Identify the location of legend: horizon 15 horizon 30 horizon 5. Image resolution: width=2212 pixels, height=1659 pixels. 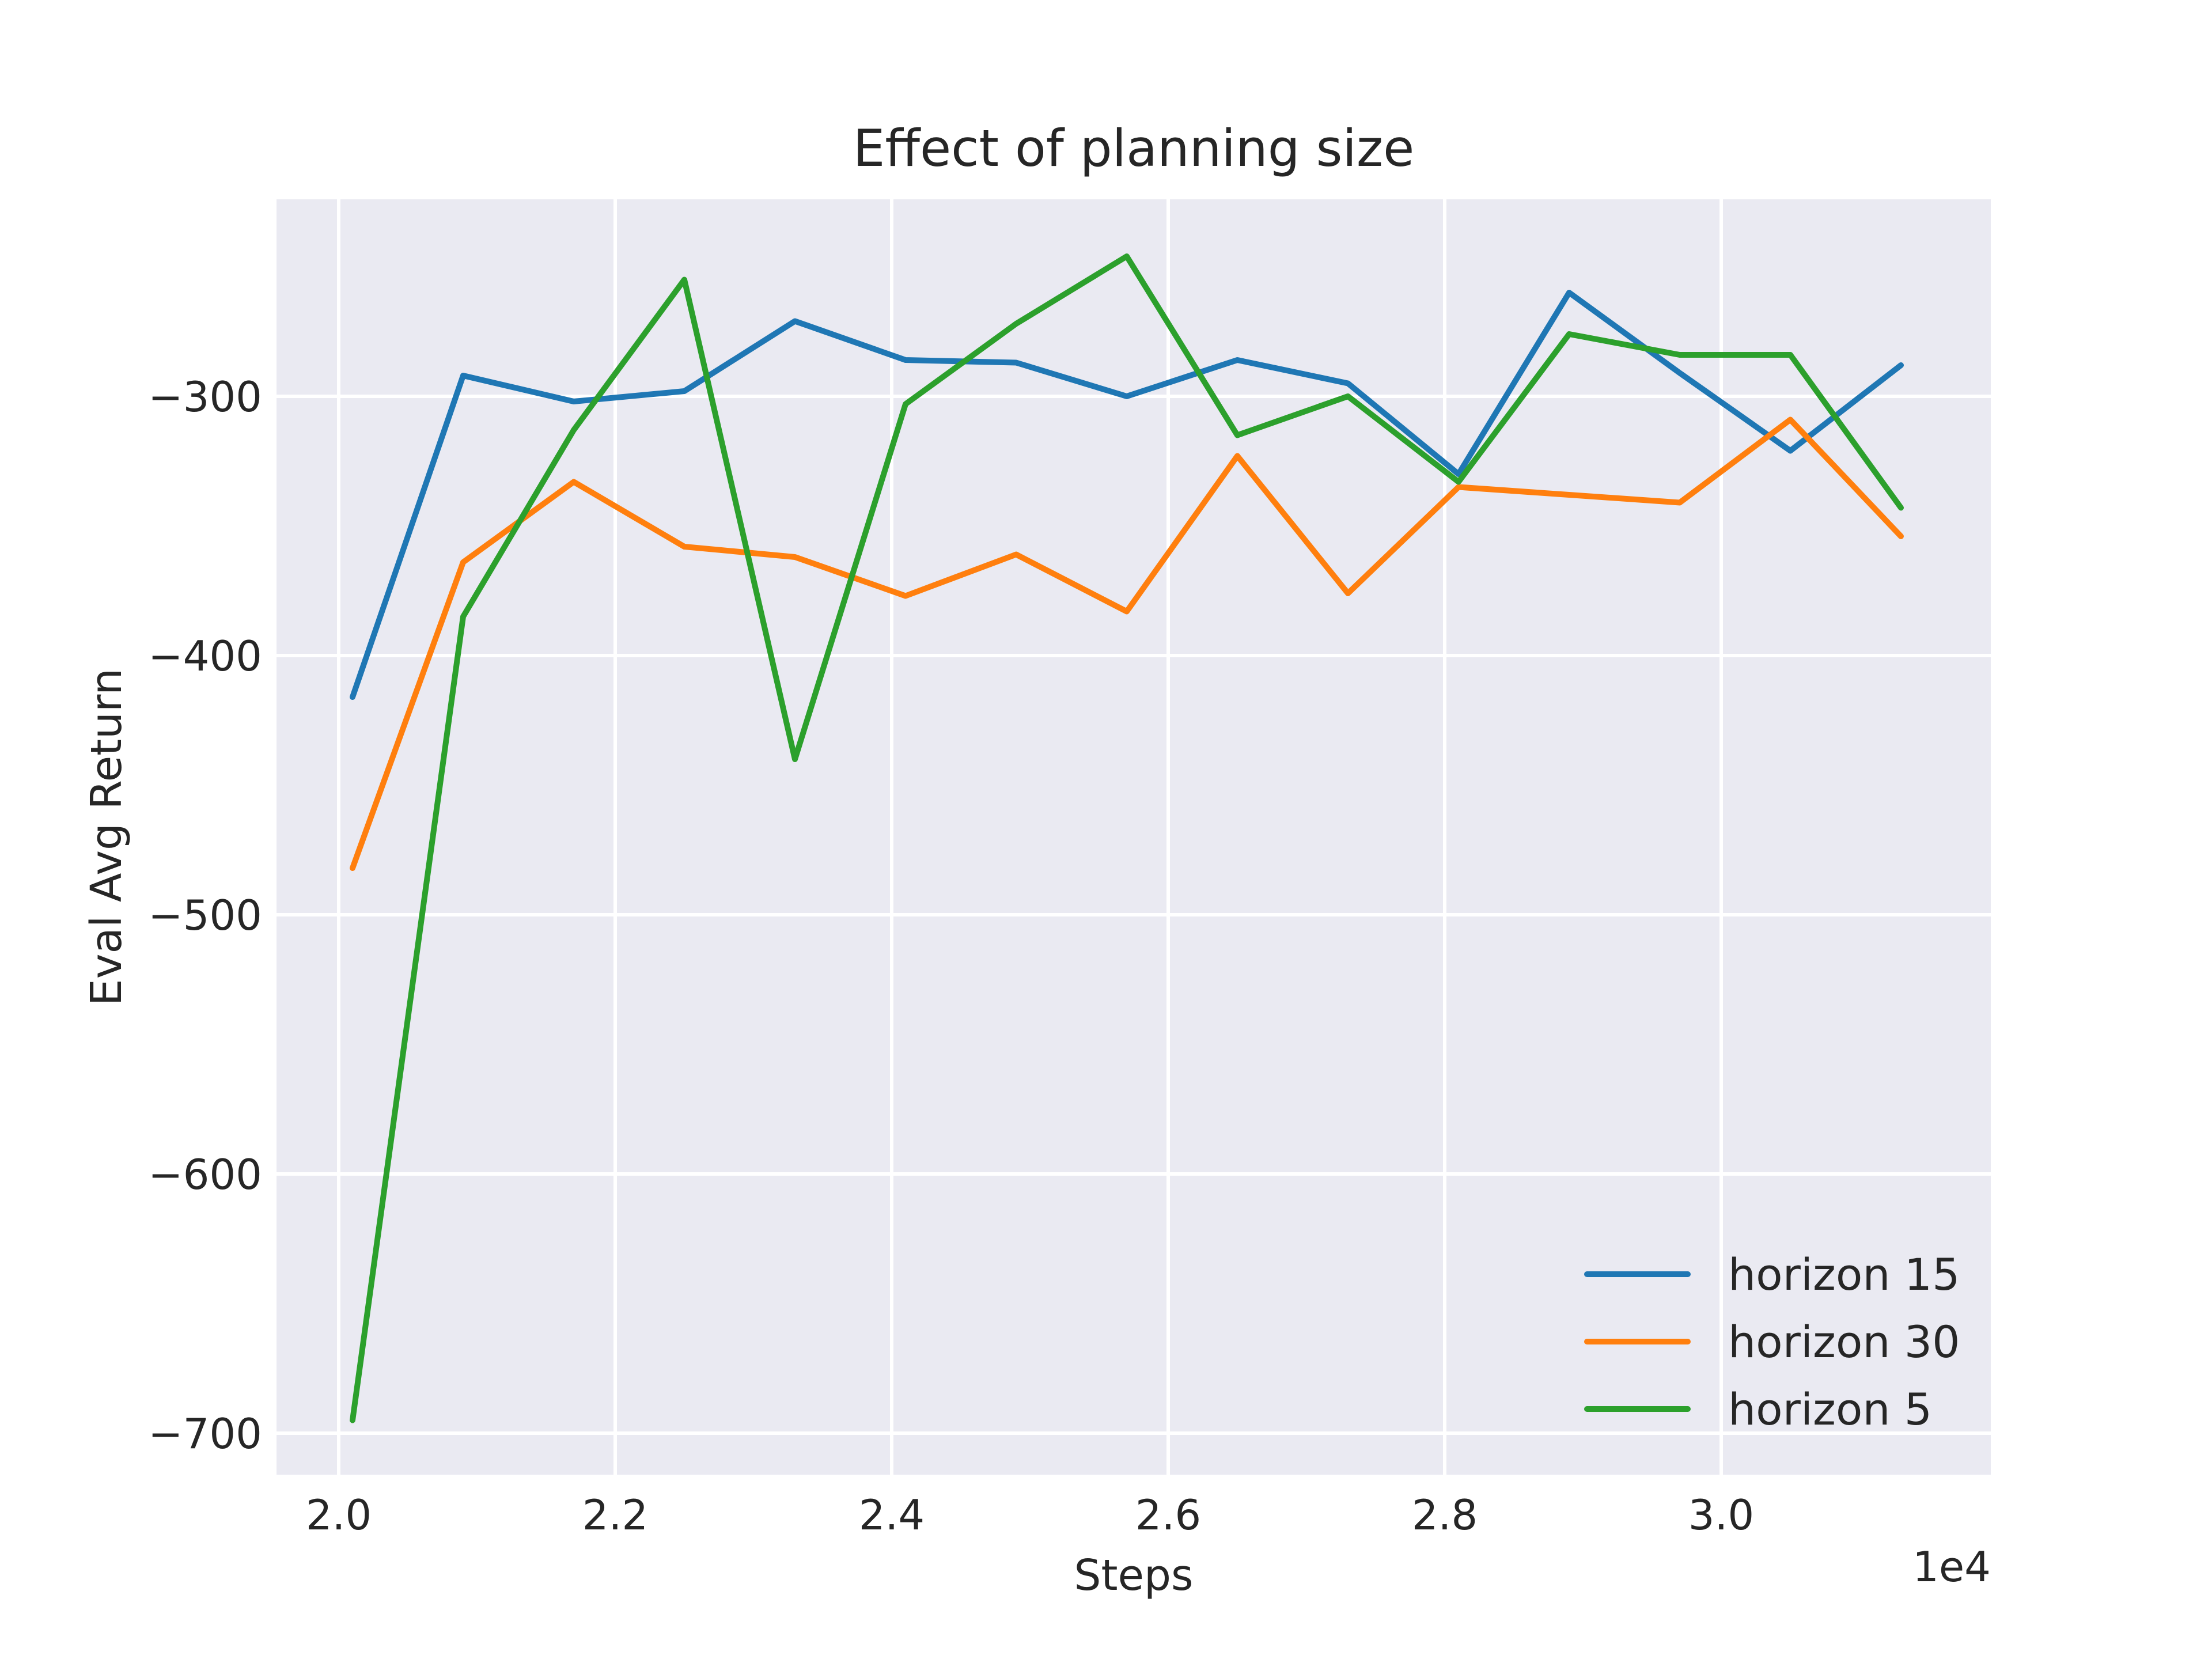
(1772, 1342).